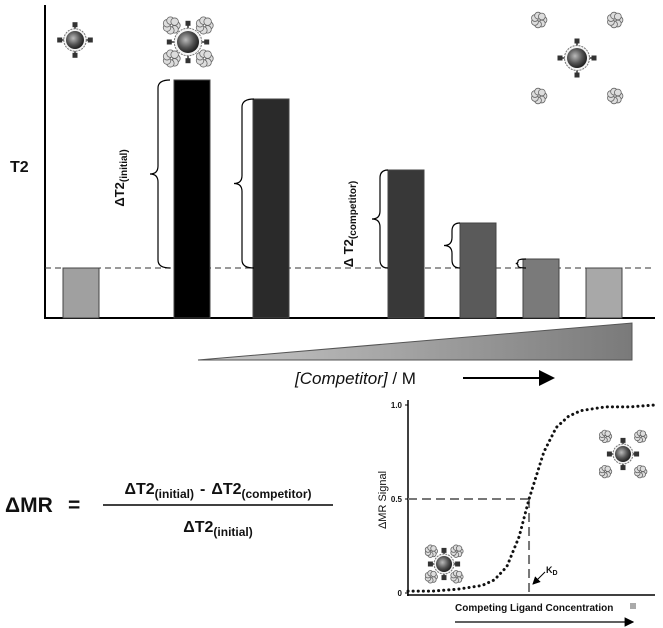 Image resolution: width=663 pixels, height=628 pixels. Describe the element at coordinates (350, 224) in the screenshot. I see `delta-competitor-label: Δ T2(competitor)` at that location.